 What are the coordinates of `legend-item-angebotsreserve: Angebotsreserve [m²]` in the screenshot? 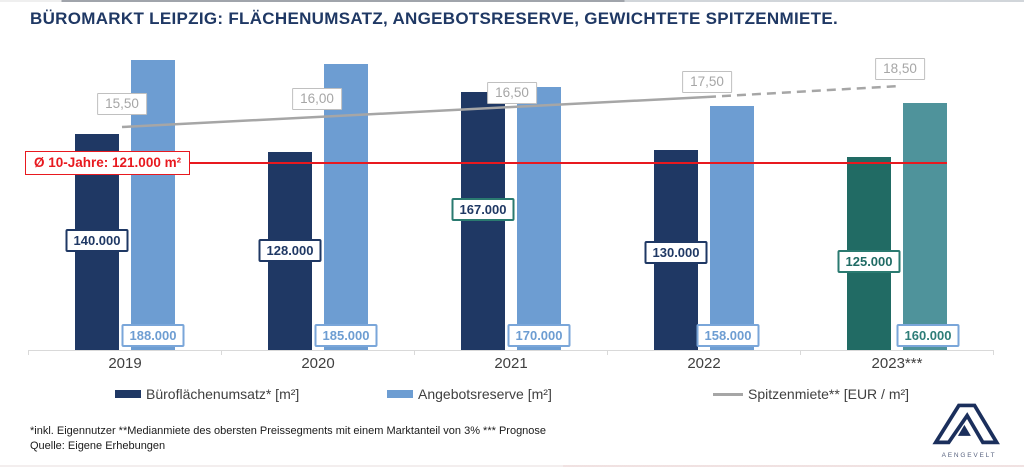 It's located at (469, 394).